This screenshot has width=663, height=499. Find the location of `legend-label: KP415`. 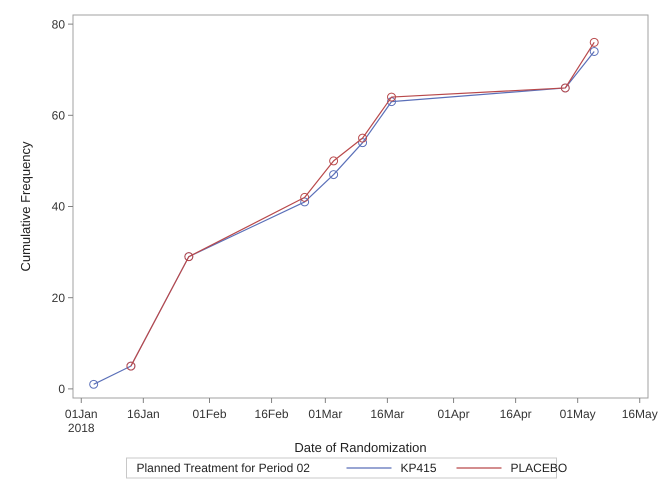

legend-label: KP415 is located at coordinates (418, 468).